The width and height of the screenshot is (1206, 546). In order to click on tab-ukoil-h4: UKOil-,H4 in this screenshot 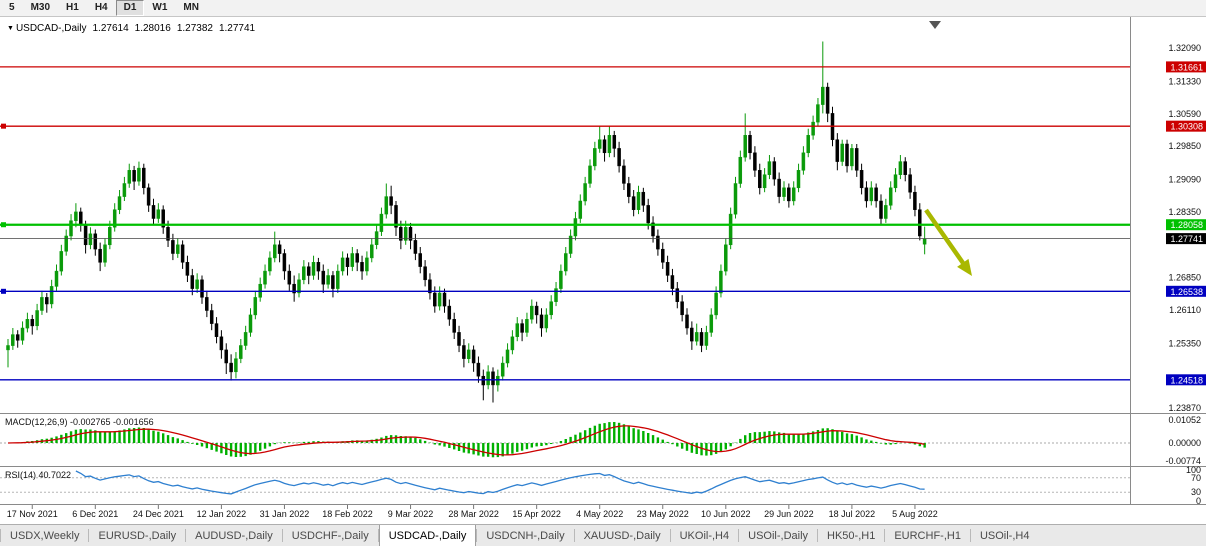, I will do `click(704, 535)`.